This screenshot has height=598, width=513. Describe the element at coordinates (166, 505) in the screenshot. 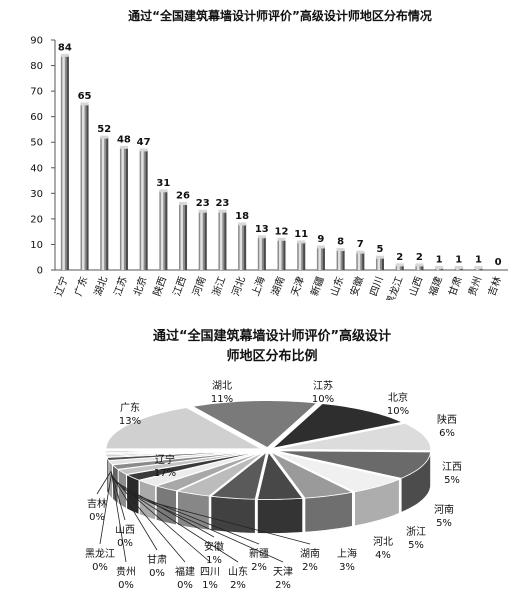

I see `pie-slice-side` at that location.